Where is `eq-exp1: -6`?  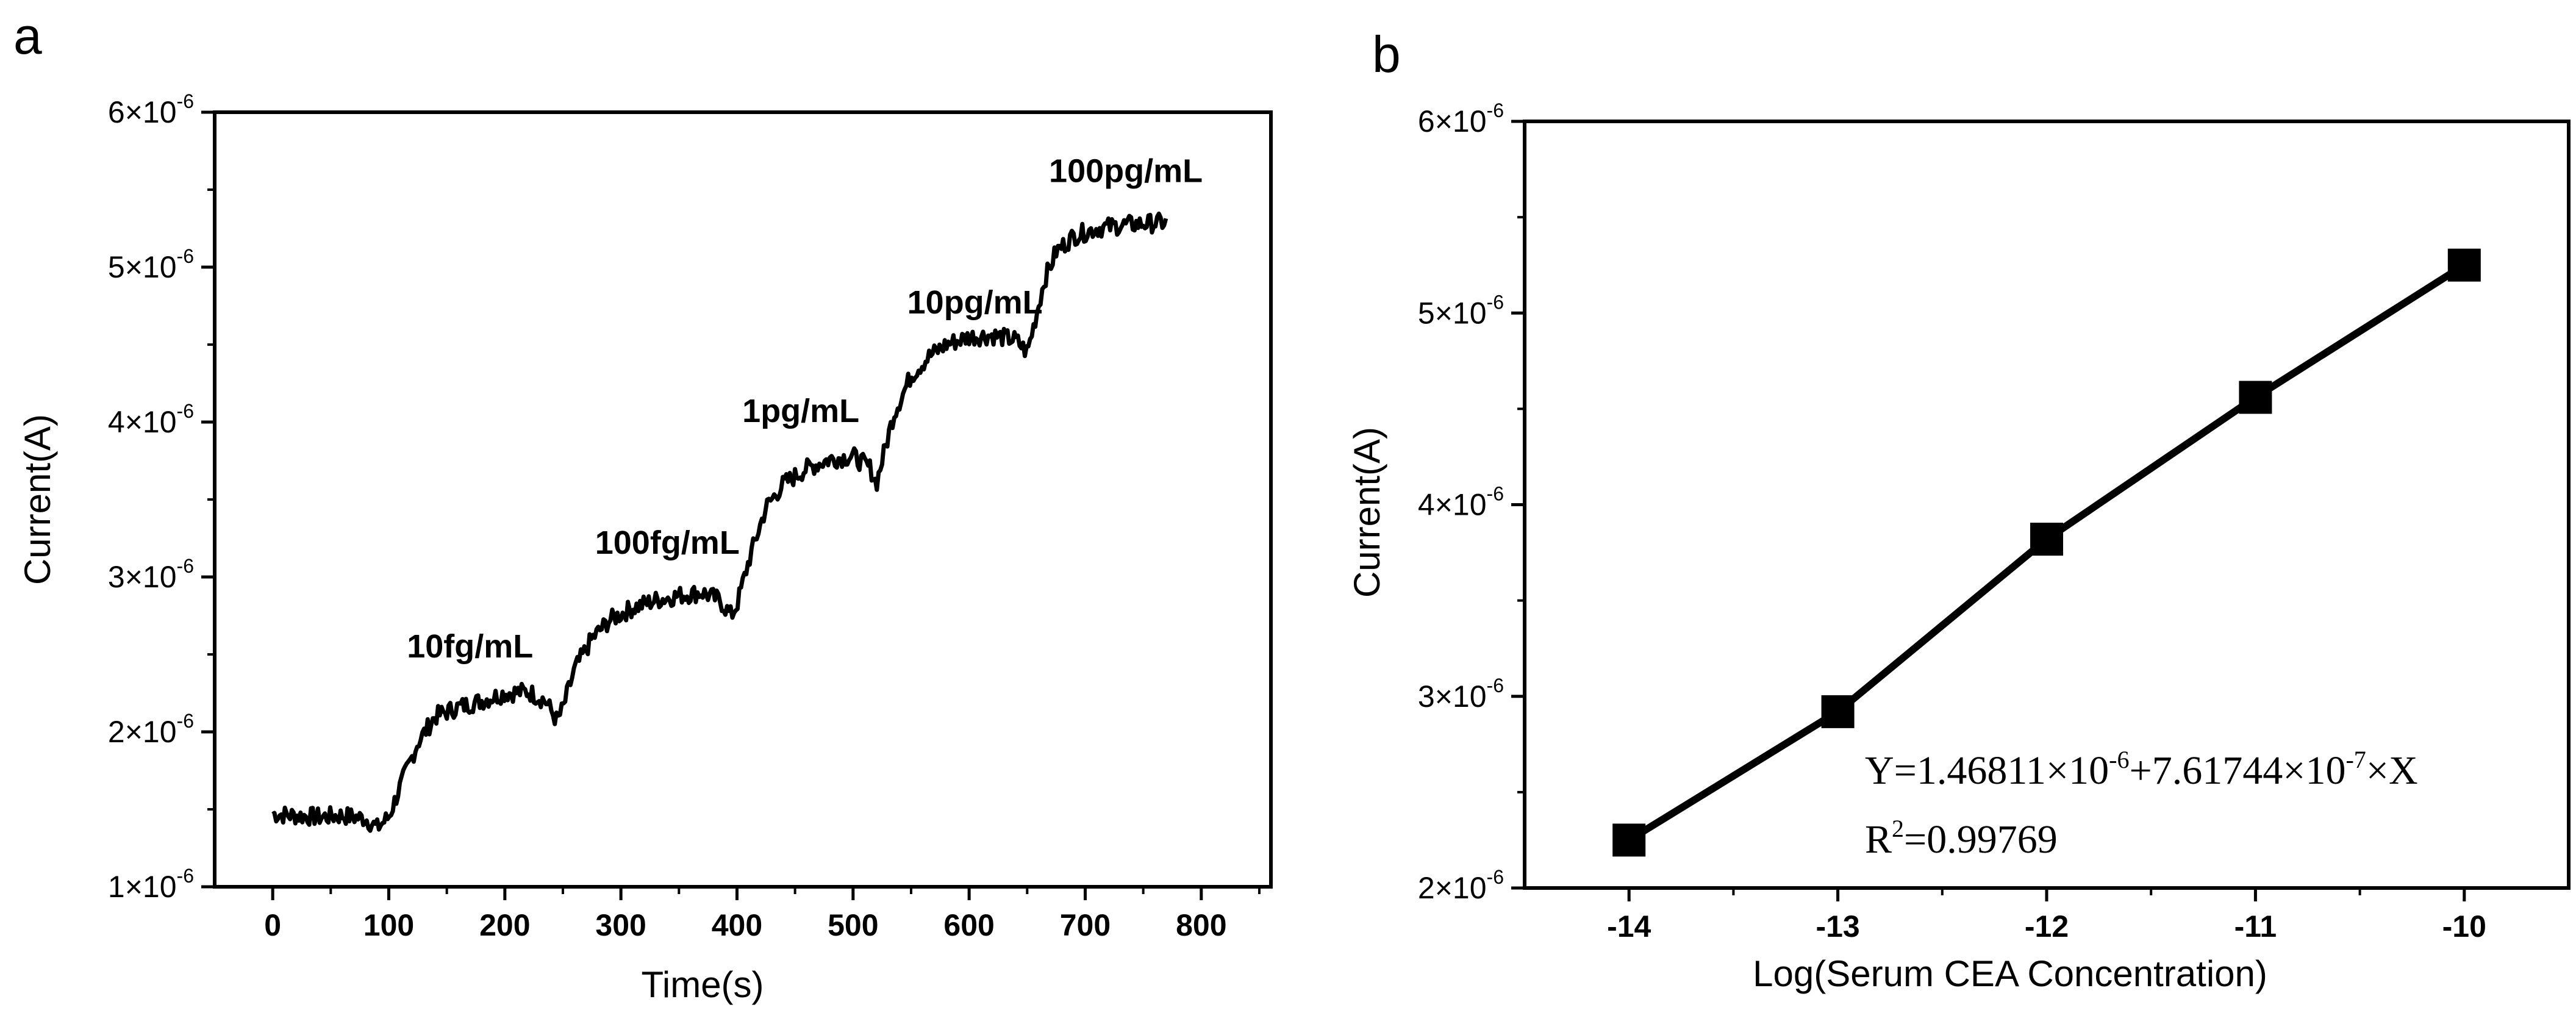
eq-exp1: -6 is located at coordinates (2119, 760).